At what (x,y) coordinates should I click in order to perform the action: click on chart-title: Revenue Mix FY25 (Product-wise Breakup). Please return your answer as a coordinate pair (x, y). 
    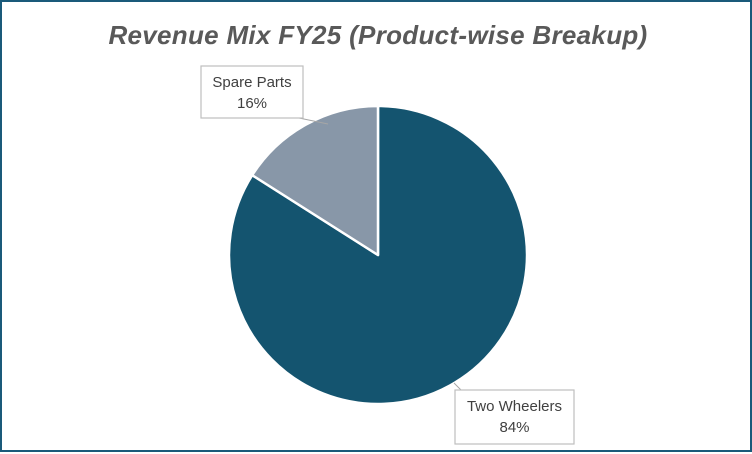
    Looking at the image, I should click on (378, 35).